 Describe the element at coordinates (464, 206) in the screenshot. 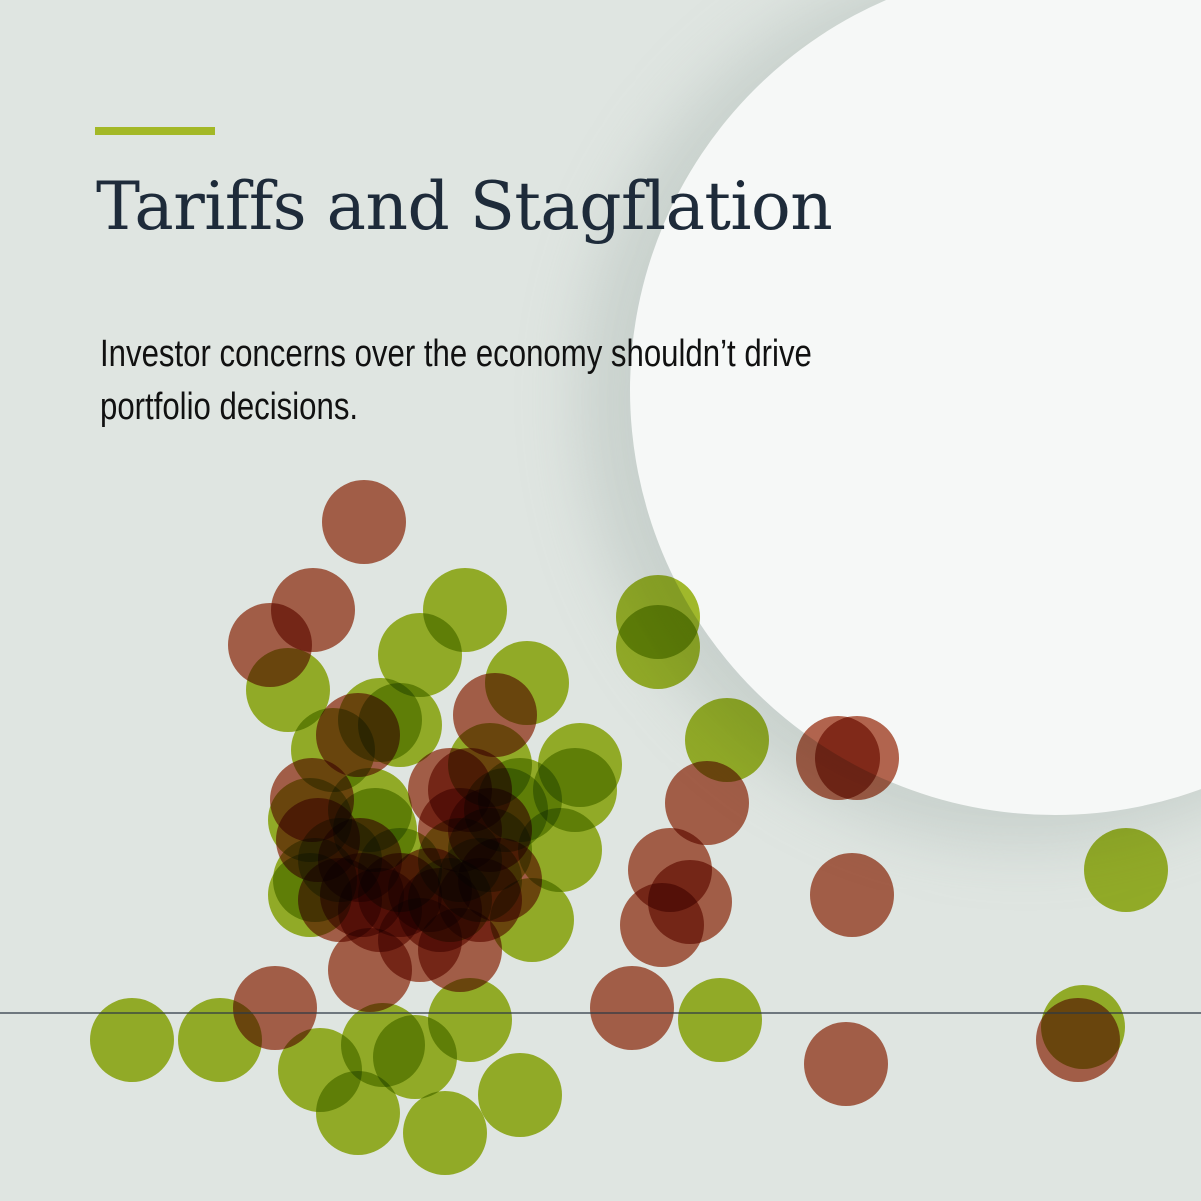

I see `page-title: Tariffs and Stagflation` at that location.